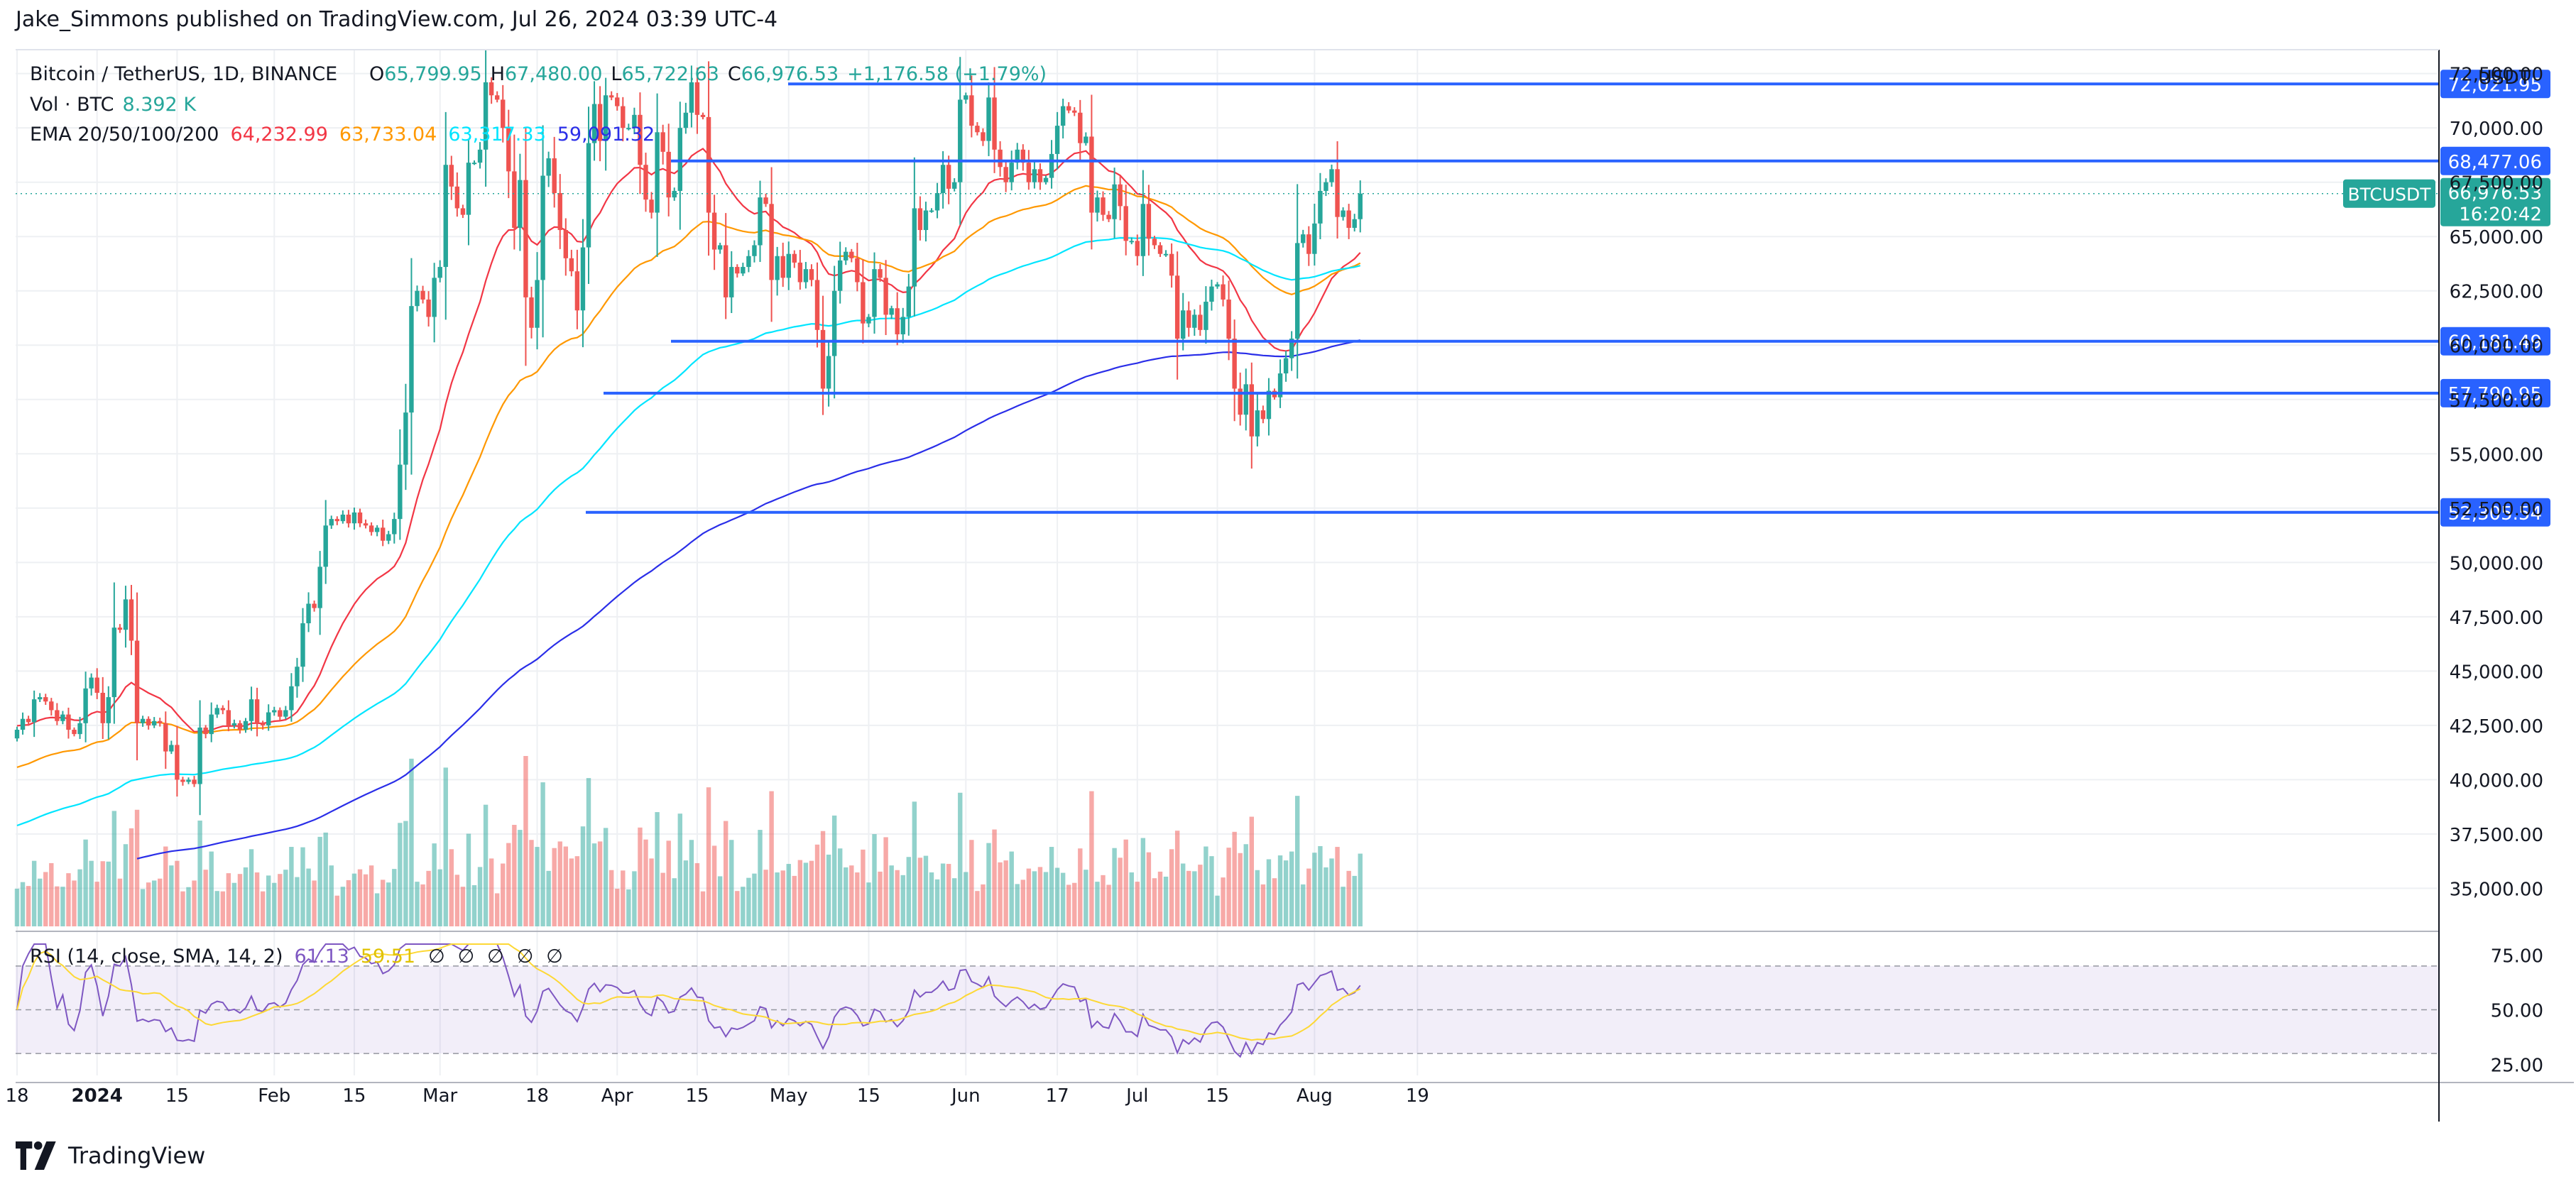  Describe the element at coordinates (2495, 193) in the screenshot. I see `last-price-label: 66,976.53` at that location.